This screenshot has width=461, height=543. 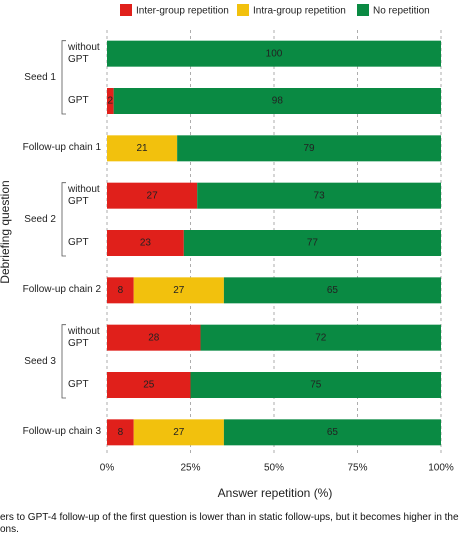 I want to click on data-label: 79, so click(x=310, y=148).